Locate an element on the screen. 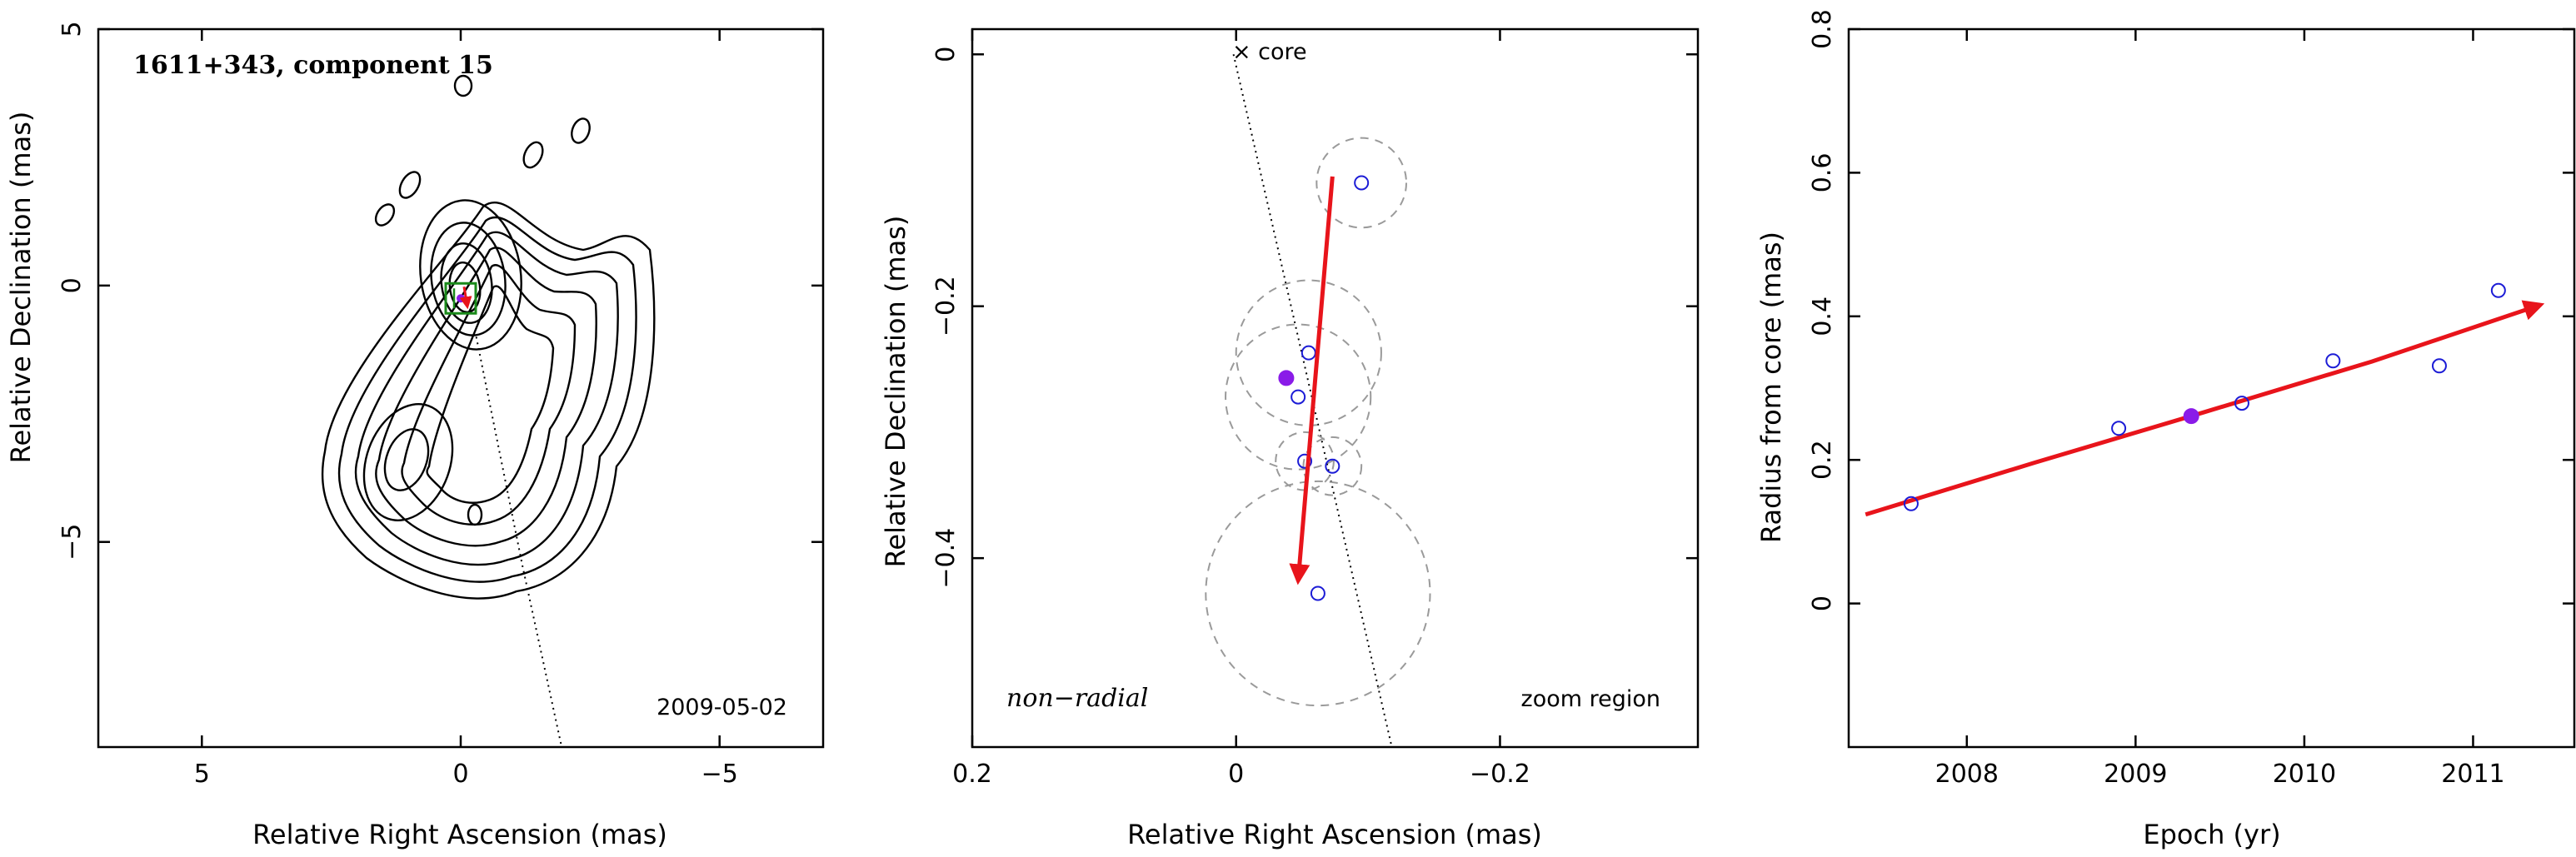 The width and height of the screenshot is (2576, 857). left-ridge-line is located at coordinates (519, 542).